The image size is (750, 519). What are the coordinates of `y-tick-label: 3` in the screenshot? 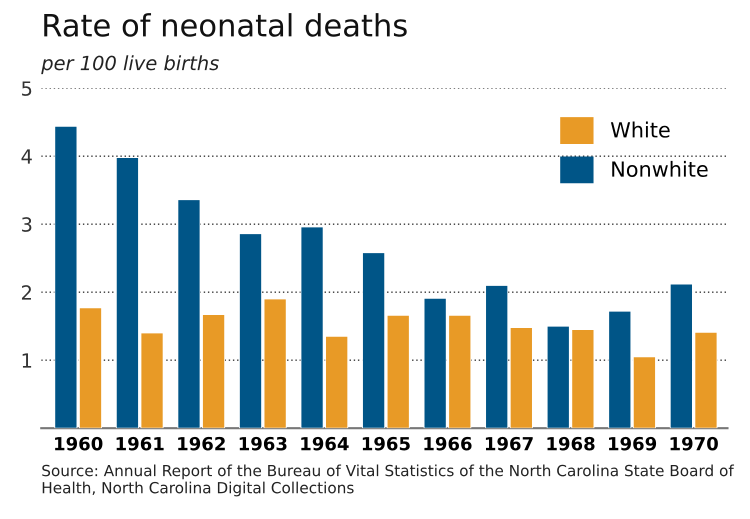 It's located at (27, 224).